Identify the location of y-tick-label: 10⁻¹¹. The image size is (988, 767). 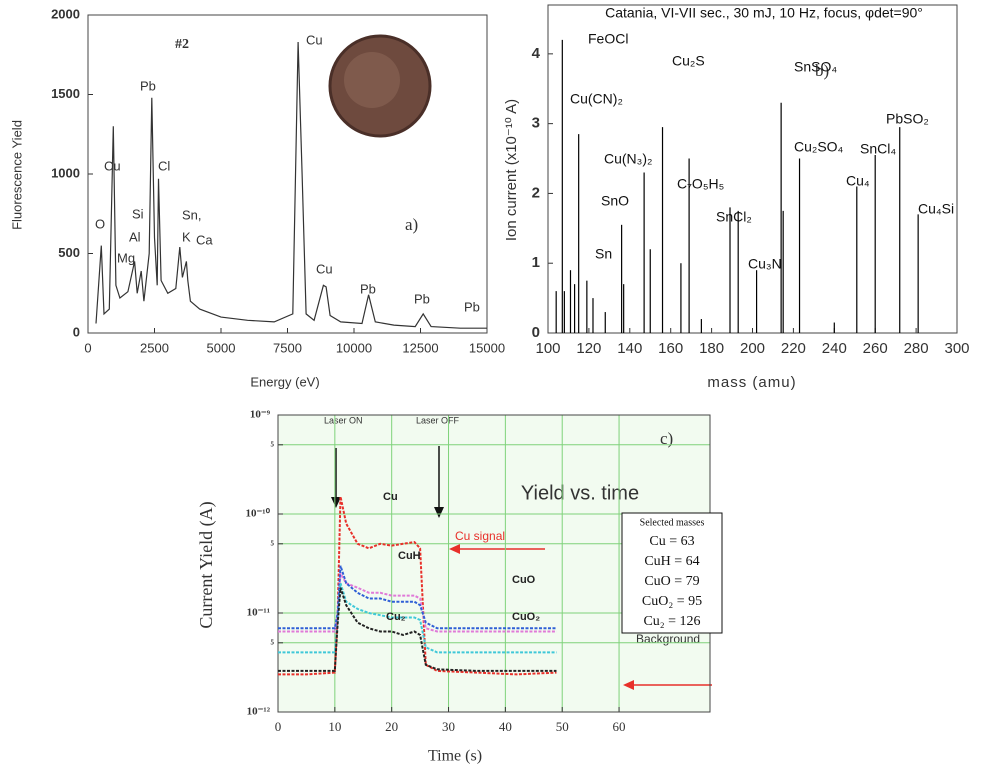
(258, 613).